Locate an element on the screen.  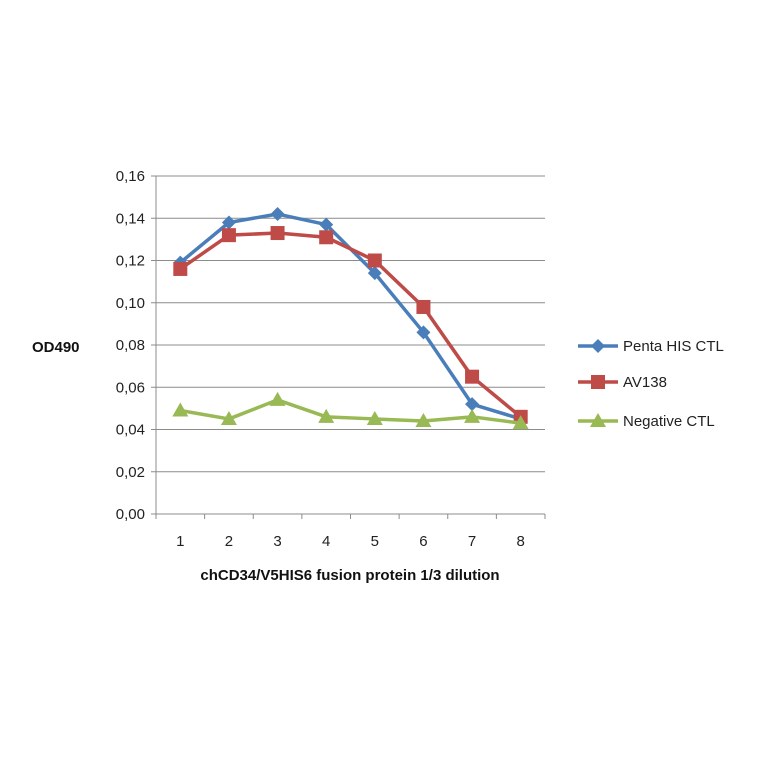
x-tick-label: 2 is located at coordinates (229, 541).